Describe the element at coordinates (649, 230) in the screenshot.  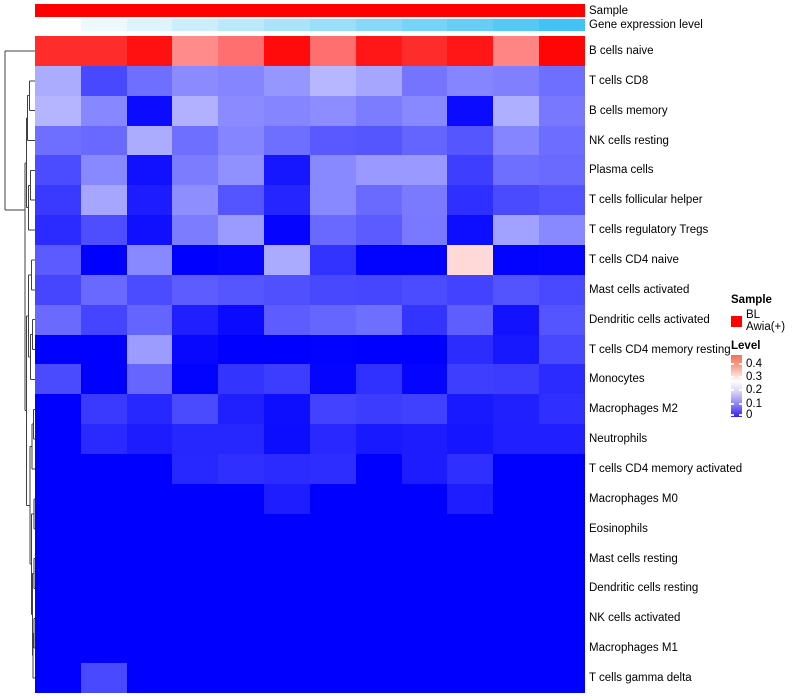
I see `row-label: T cells regulatory Tregs` at that location.